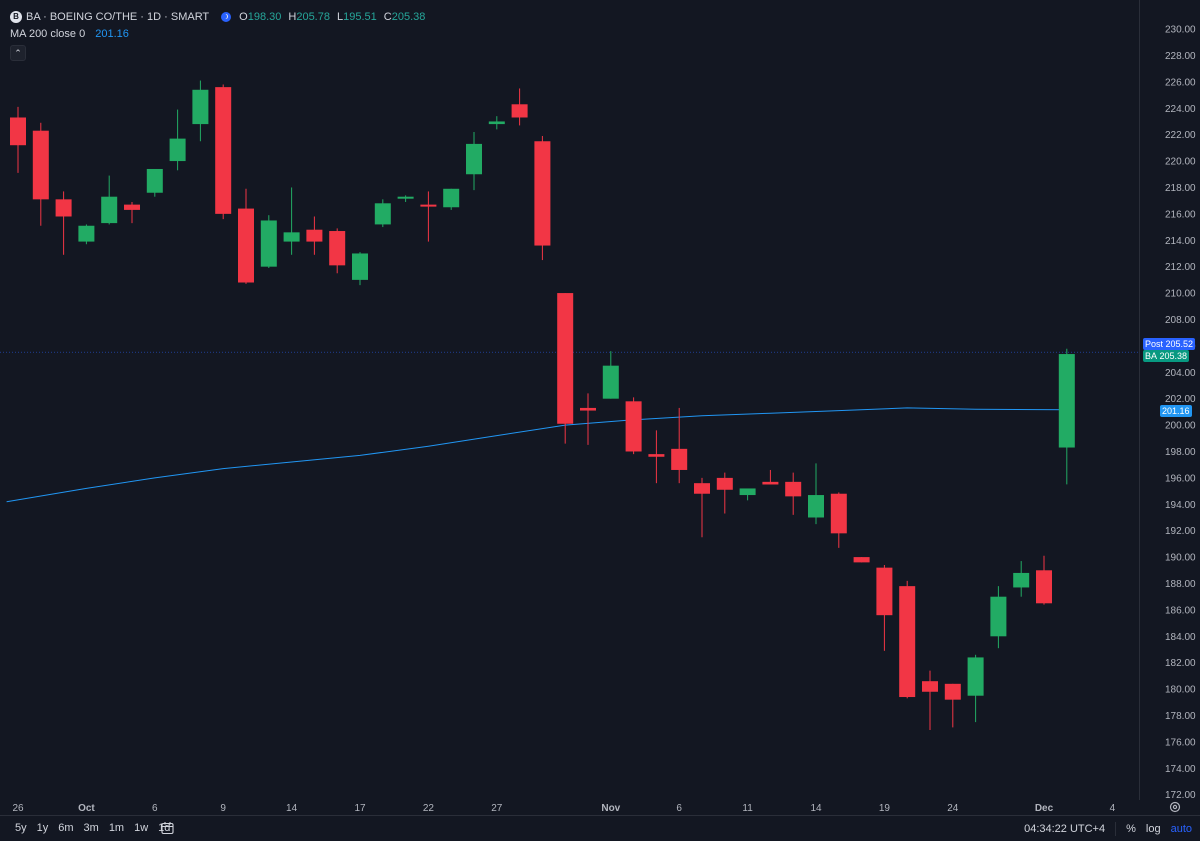  Describe the element at coordinates (1173, 356) in the screenshot. I see `symbol-tag-value: 205.38` at that location.